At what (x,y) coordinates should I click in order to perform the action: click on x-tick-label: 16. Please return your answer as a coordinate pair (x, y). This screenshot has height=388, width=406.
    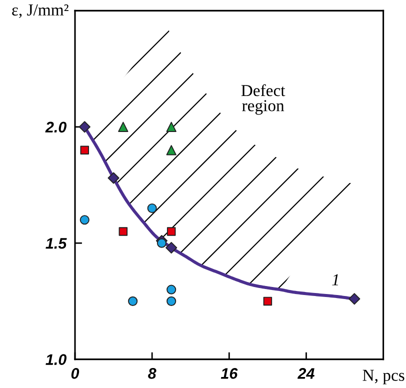
    Looking at the image, I should click on (229, 373).